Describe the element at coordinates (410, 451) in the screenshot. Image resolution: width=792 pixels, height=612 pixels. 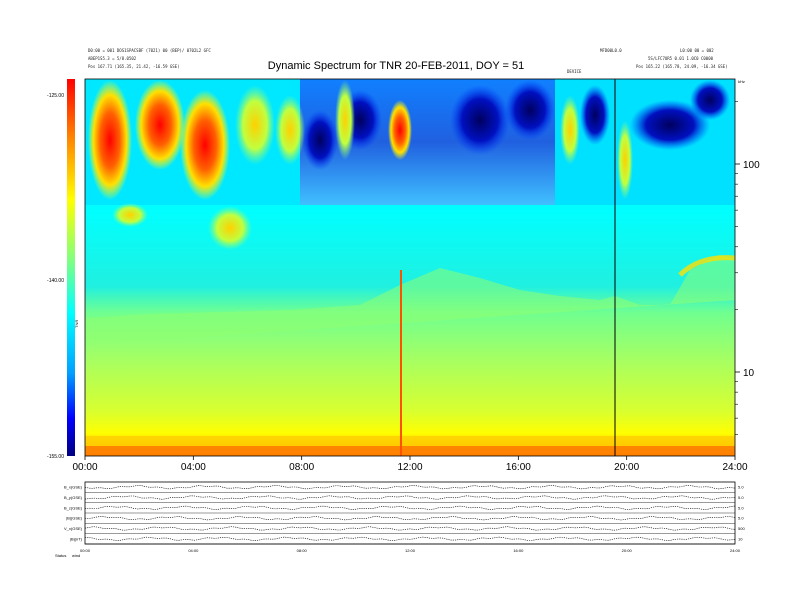
I see `low-band-orange` at that location.